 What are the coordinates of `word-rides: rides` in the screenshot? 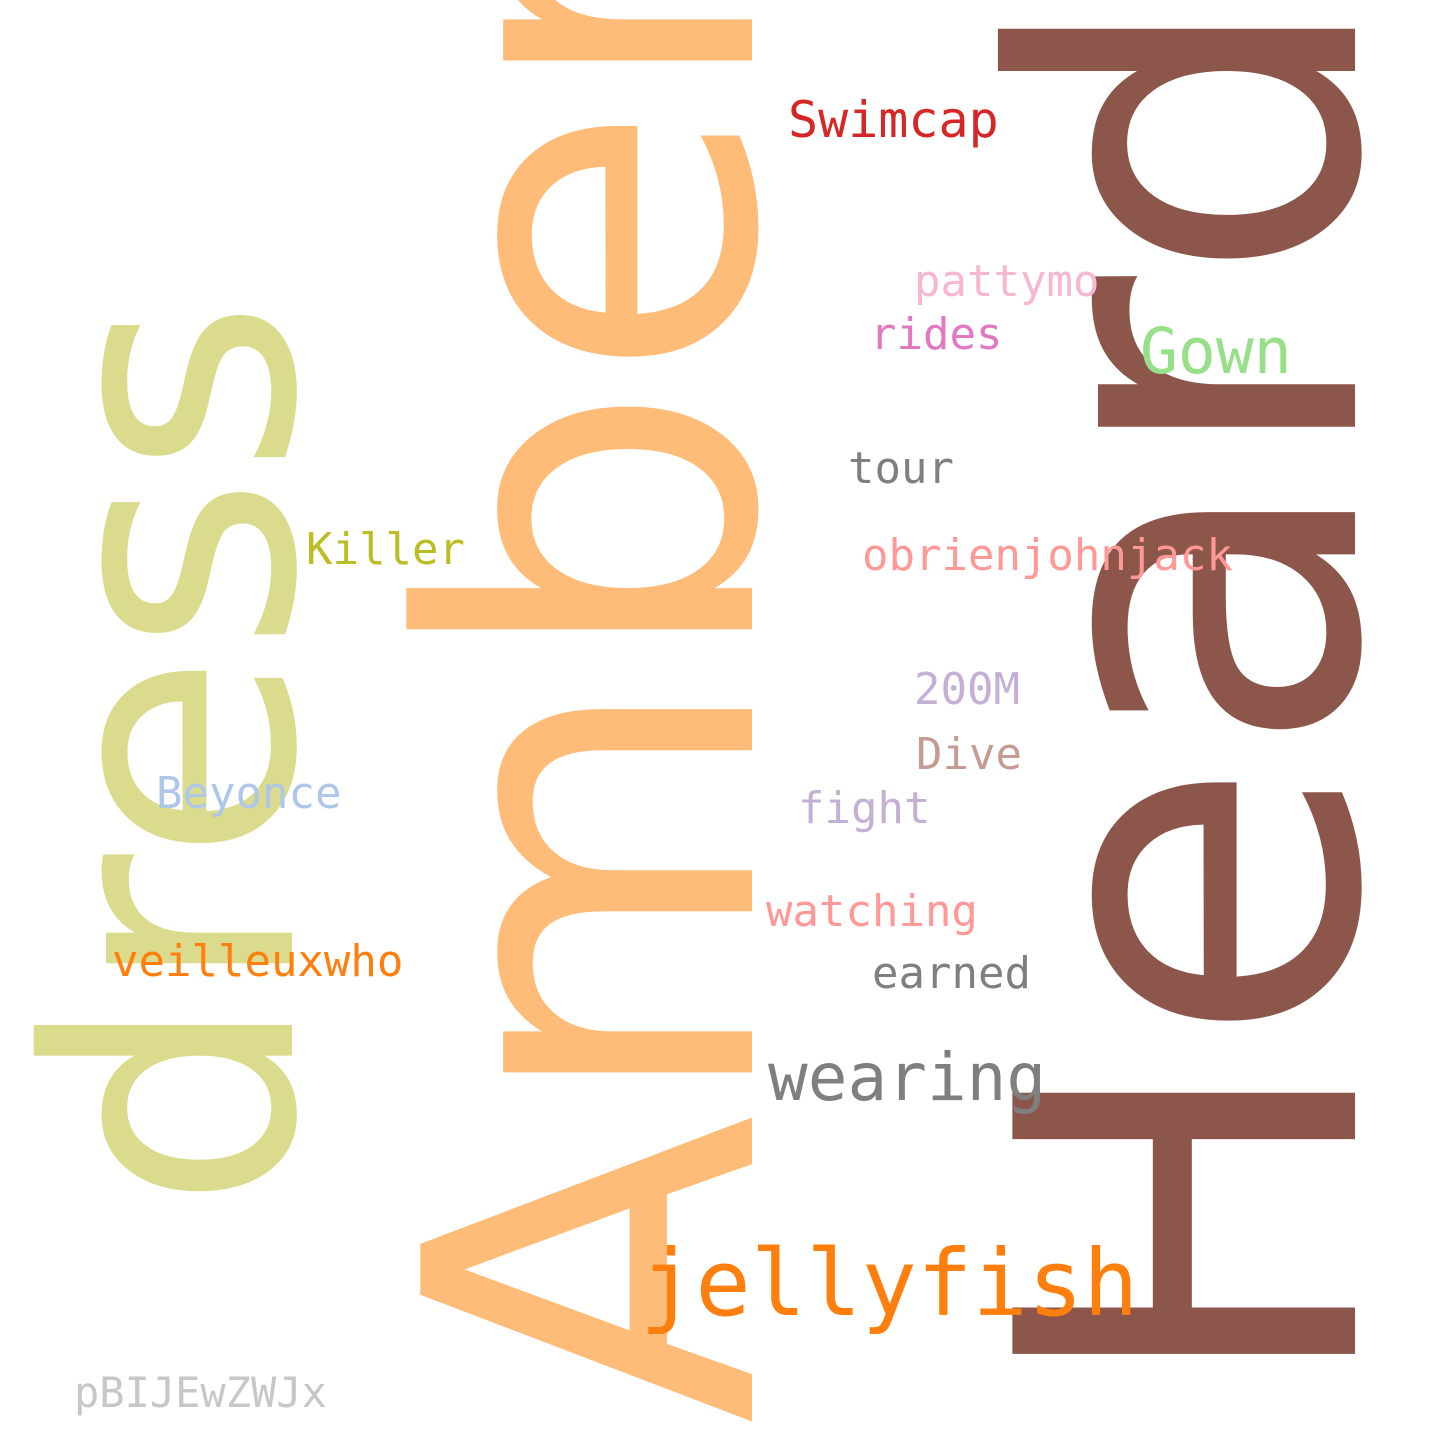 It's located at (936, 334).